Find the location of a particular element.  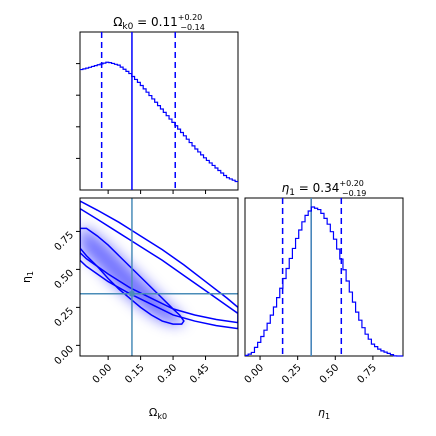

eta-x-tick-label: 0.25 is located at coordinates (292, 374).